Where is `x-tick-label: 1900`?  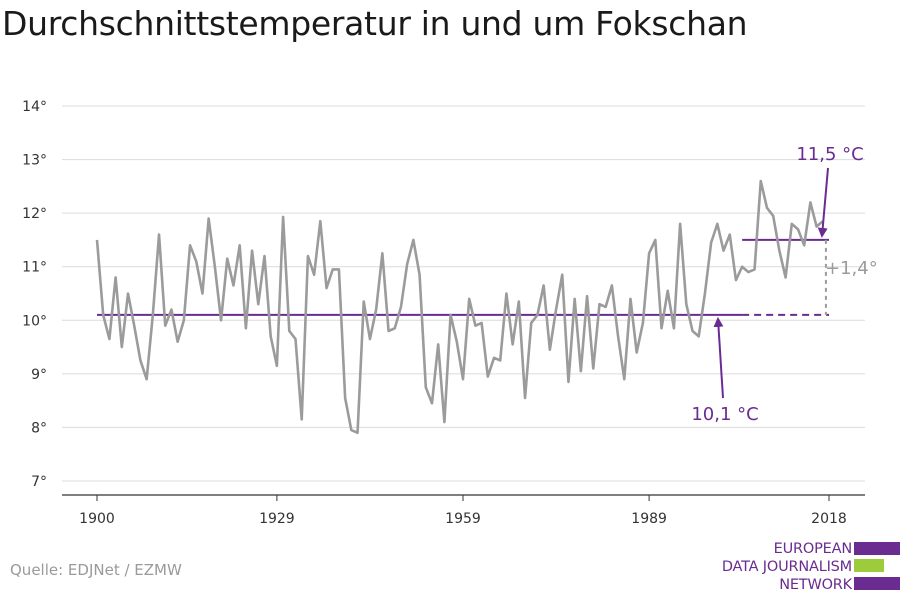 x-tick-label: 1900 is located at coordinates (97, 519).